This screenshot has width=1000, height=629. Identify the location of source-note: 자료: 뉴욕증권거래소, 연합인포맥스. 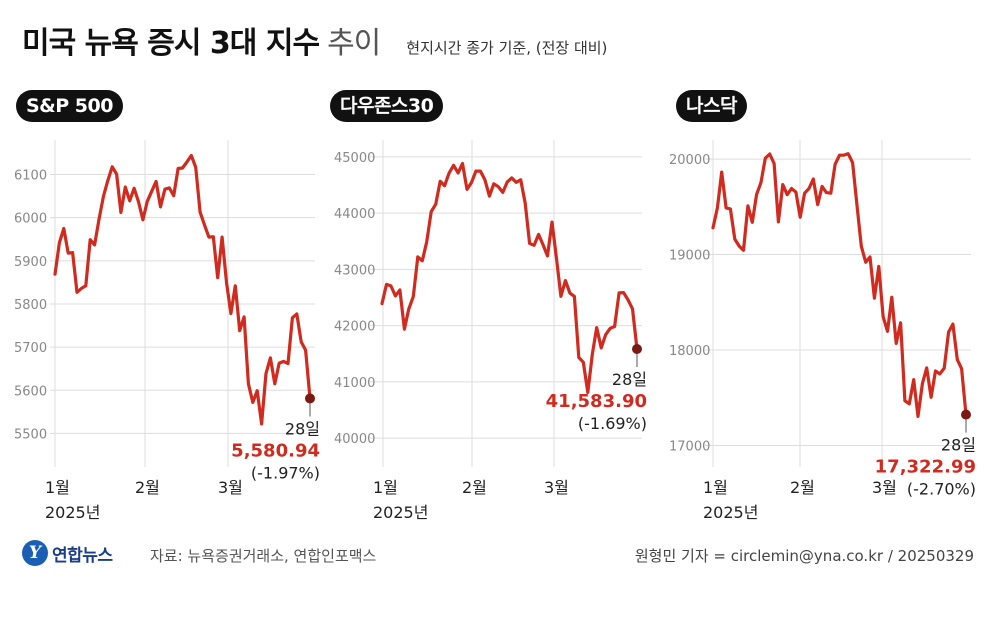
(263, 556).